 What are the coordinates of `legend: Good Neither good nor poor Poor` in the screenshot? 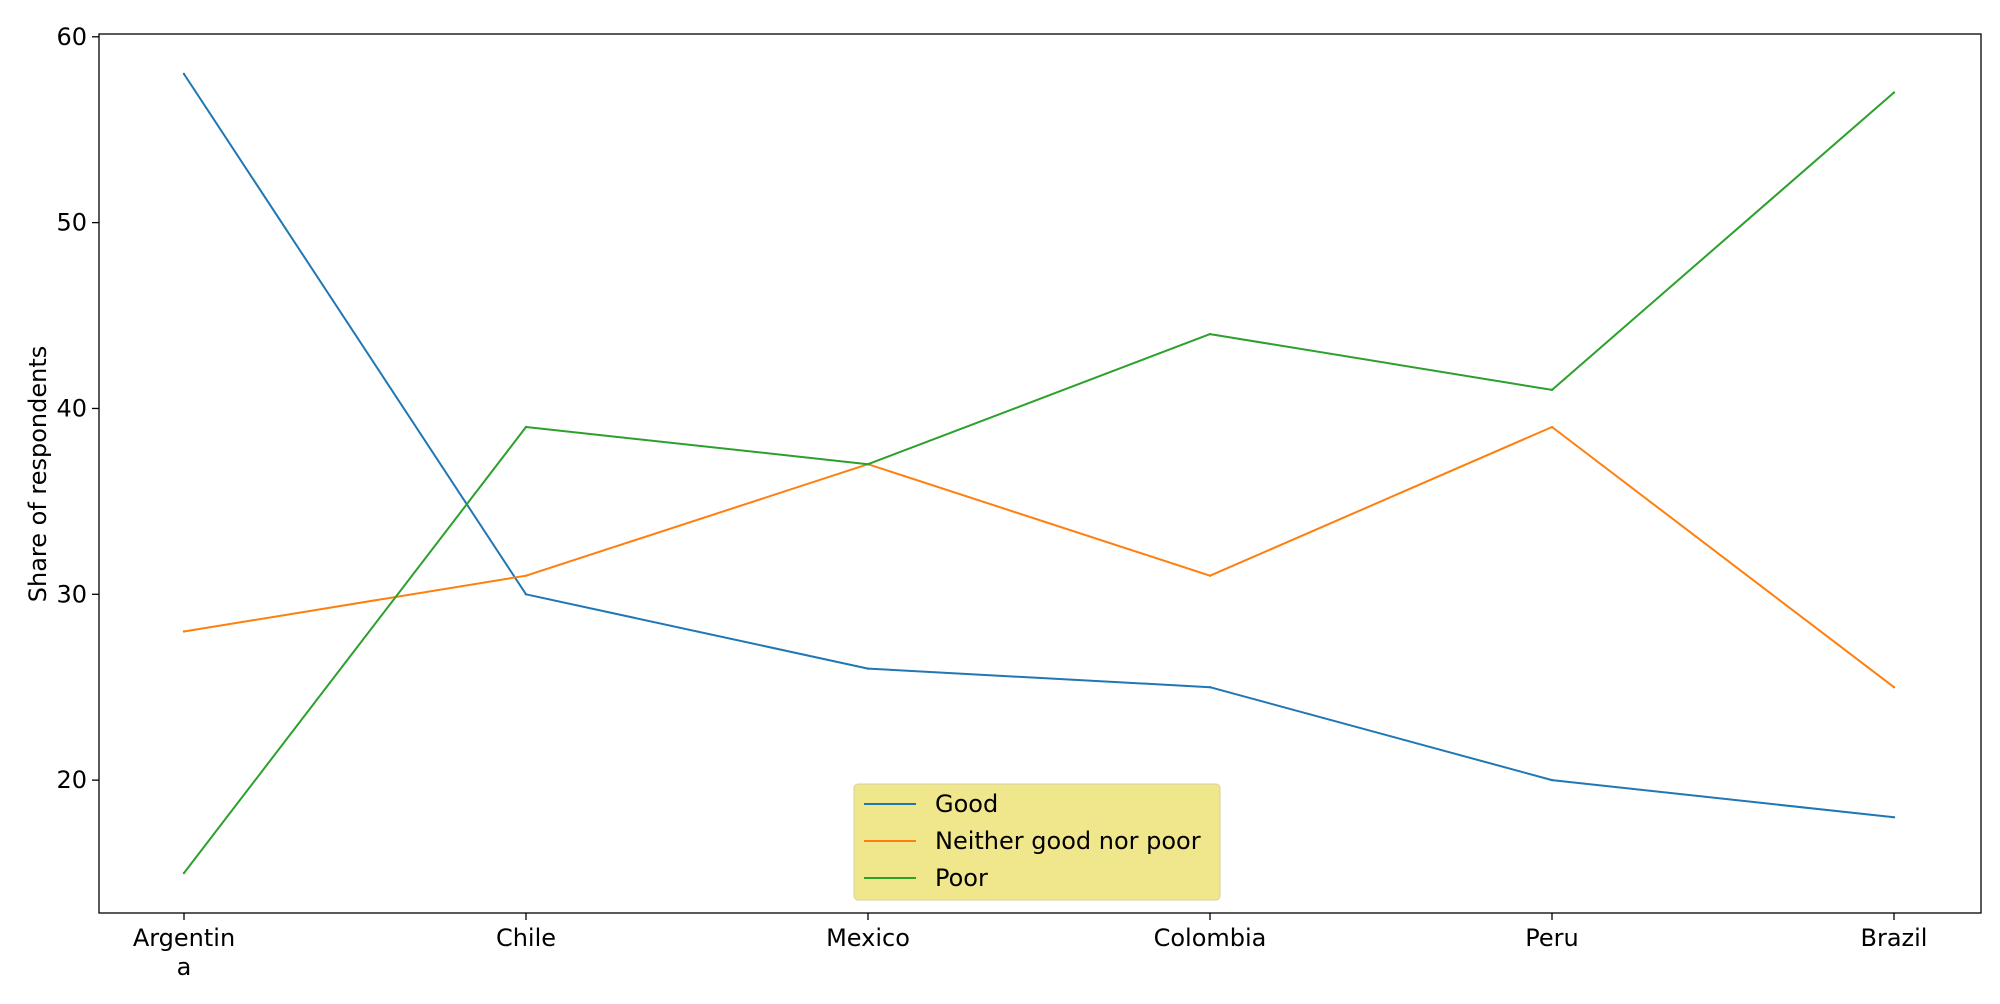 It's located at (1037, 842).